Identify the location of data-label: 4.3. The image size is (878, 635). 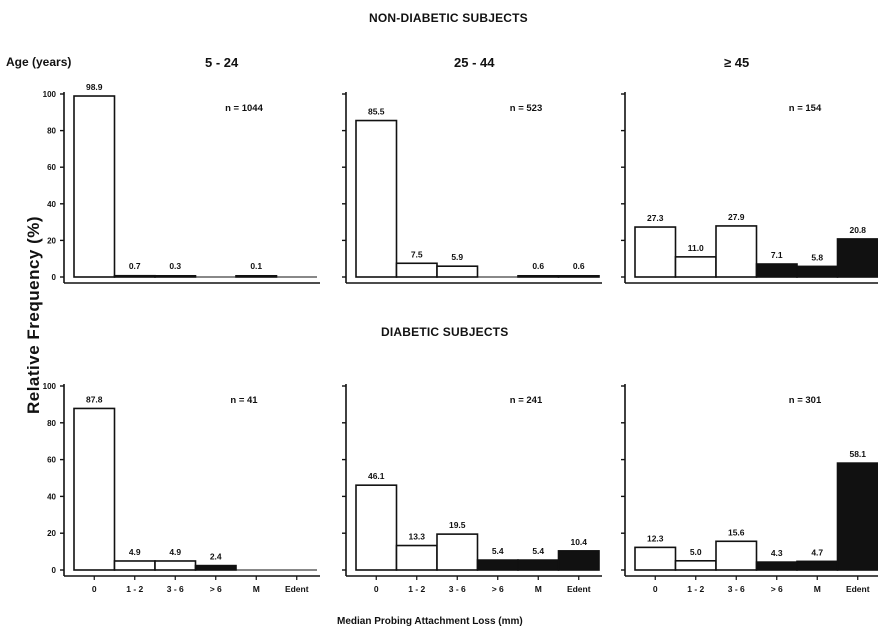
(777, 553).